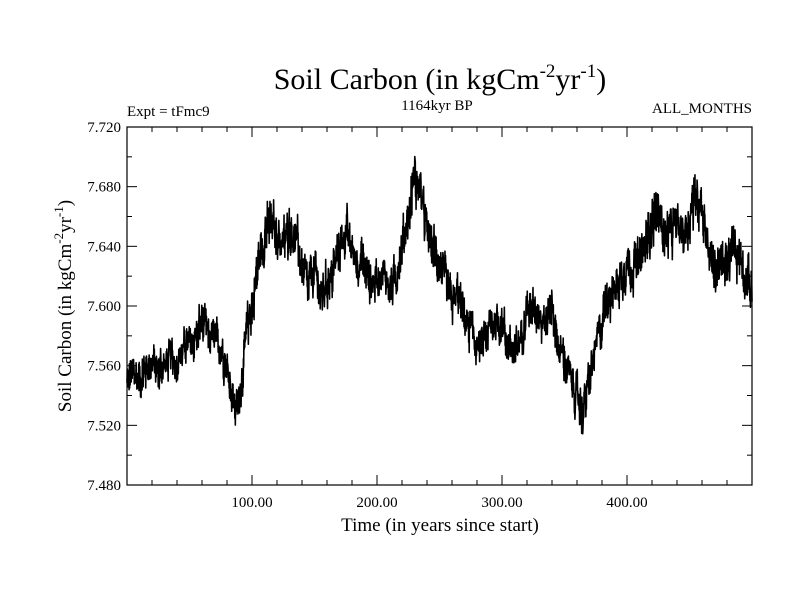  What do you see at coordinates (376, 503) in the screenshot?
I see `x-tick-label: 200.00` at bounding box center [376, 503].